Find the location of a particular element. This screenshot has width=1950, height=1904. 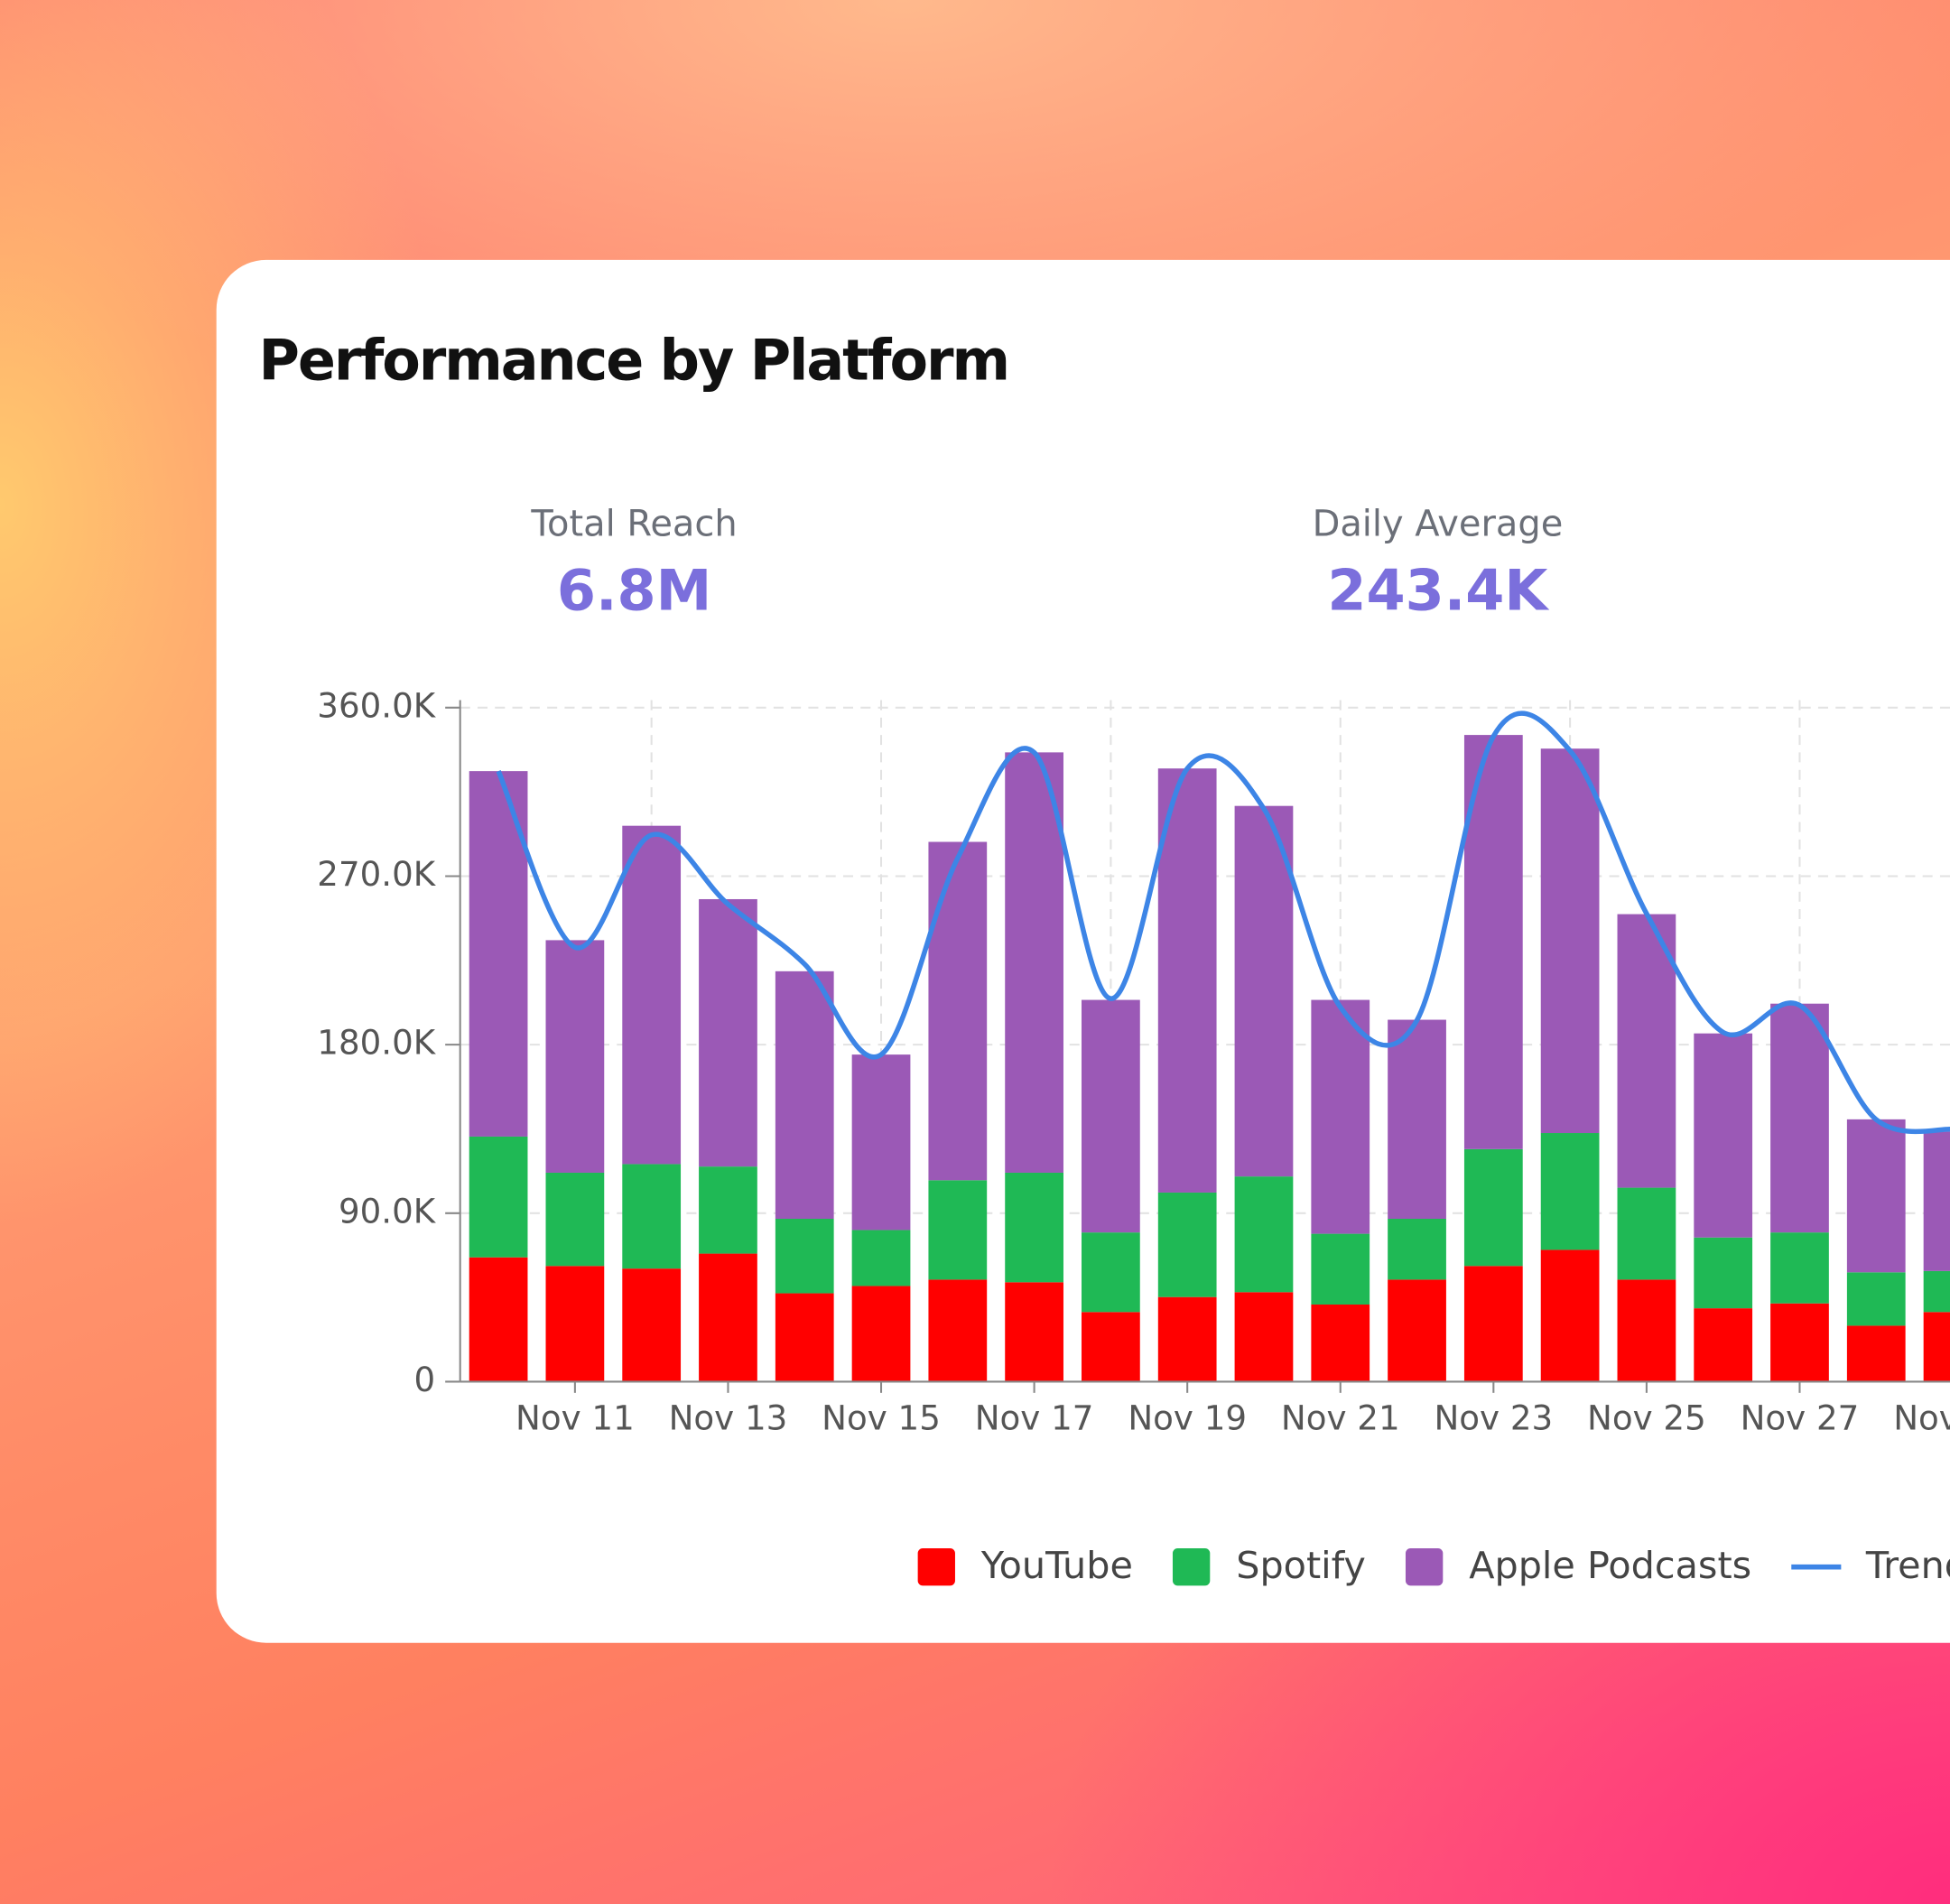

x-tick-label: Nov 25 is located at coordinates (1647, 1418).